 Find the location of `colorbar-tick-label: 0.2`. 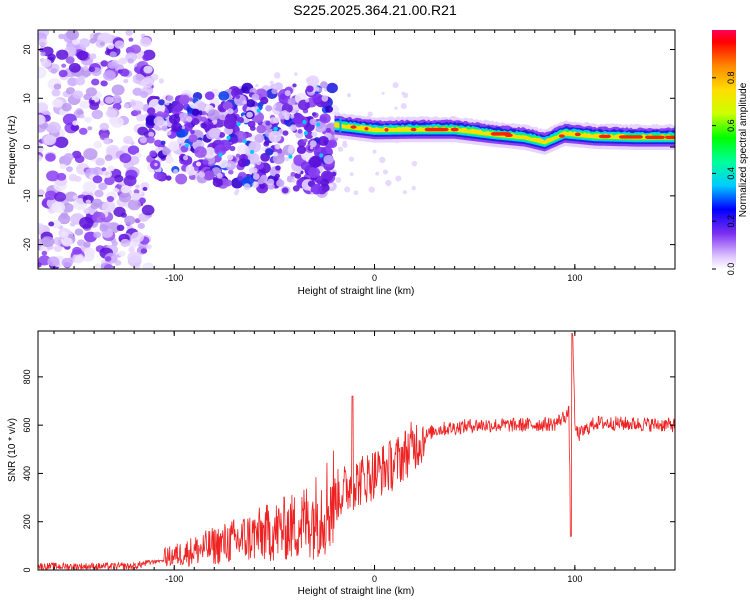

colorbar-tick-label: 0.2 is located at coordinates (731, 221).